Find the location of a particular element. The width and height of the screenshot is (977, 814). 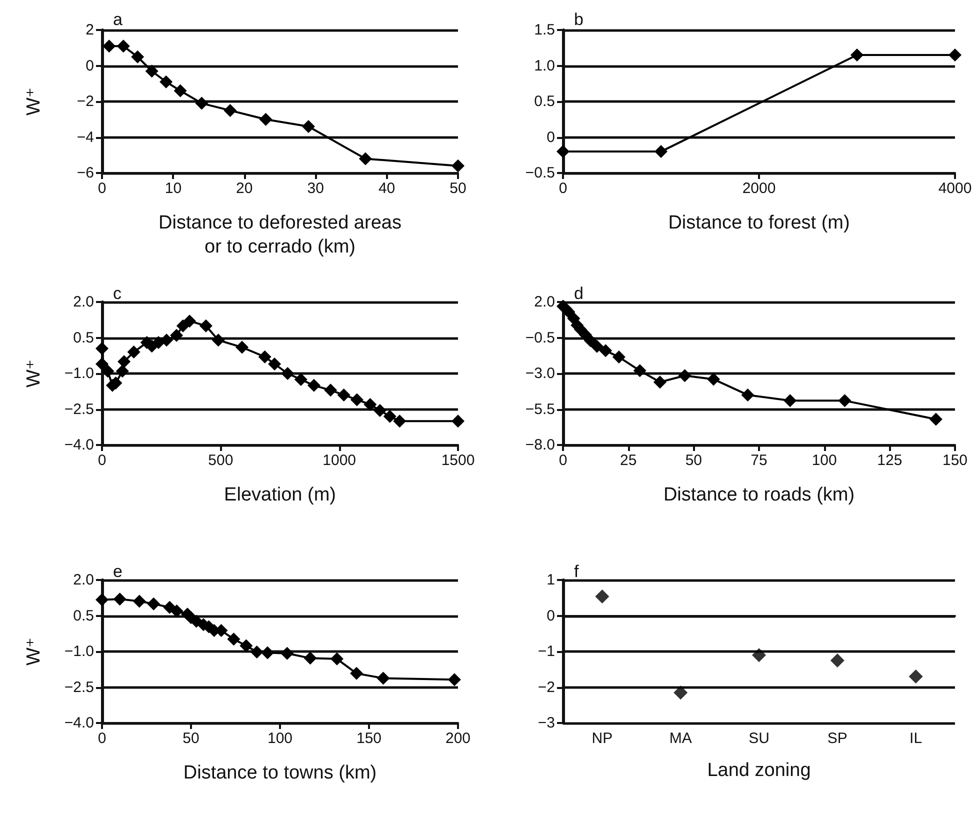

y-tick-label: 2 is located at coordinates (90, 30).